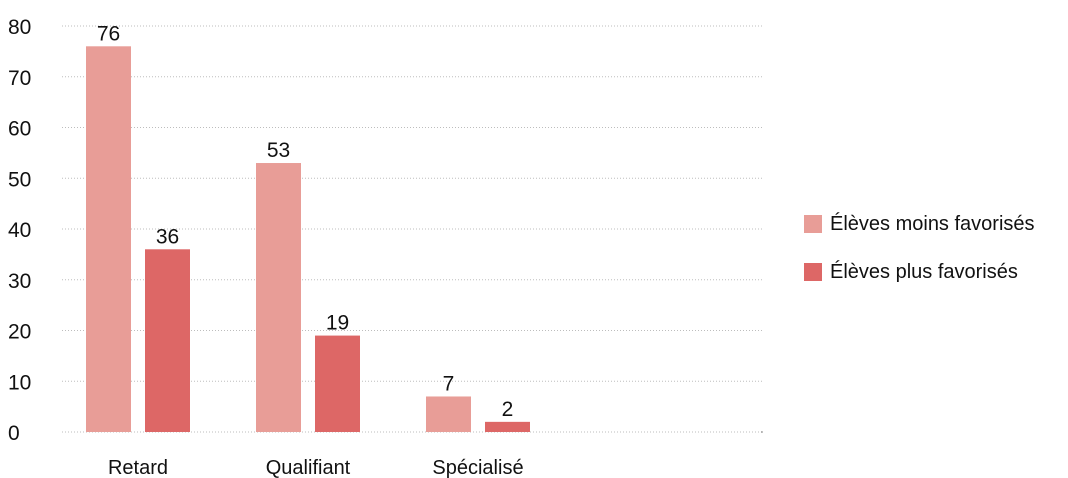 The image size is (1068, 478). I want to click on y-tick-label-10: 10, so click(19, 382).